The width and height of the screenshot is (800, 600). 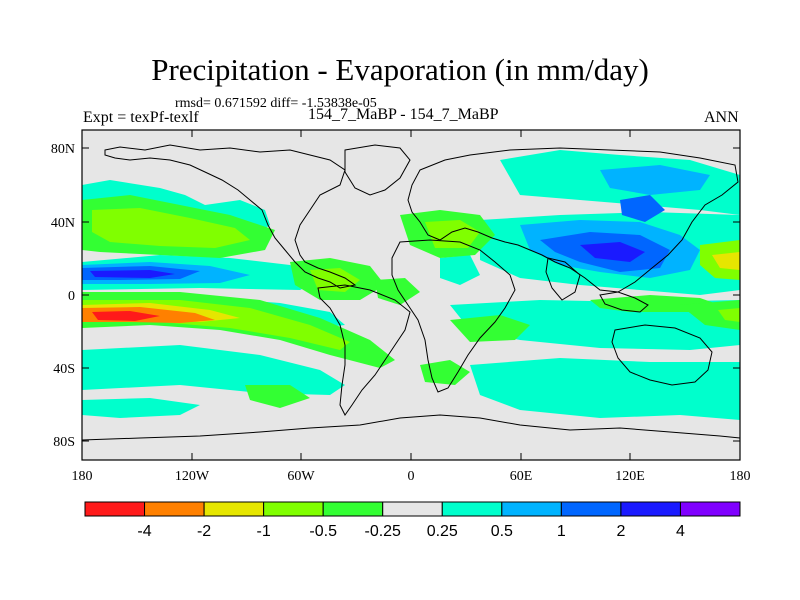 I want to click on colorbar-label: -2, so click(x=204, y=531).